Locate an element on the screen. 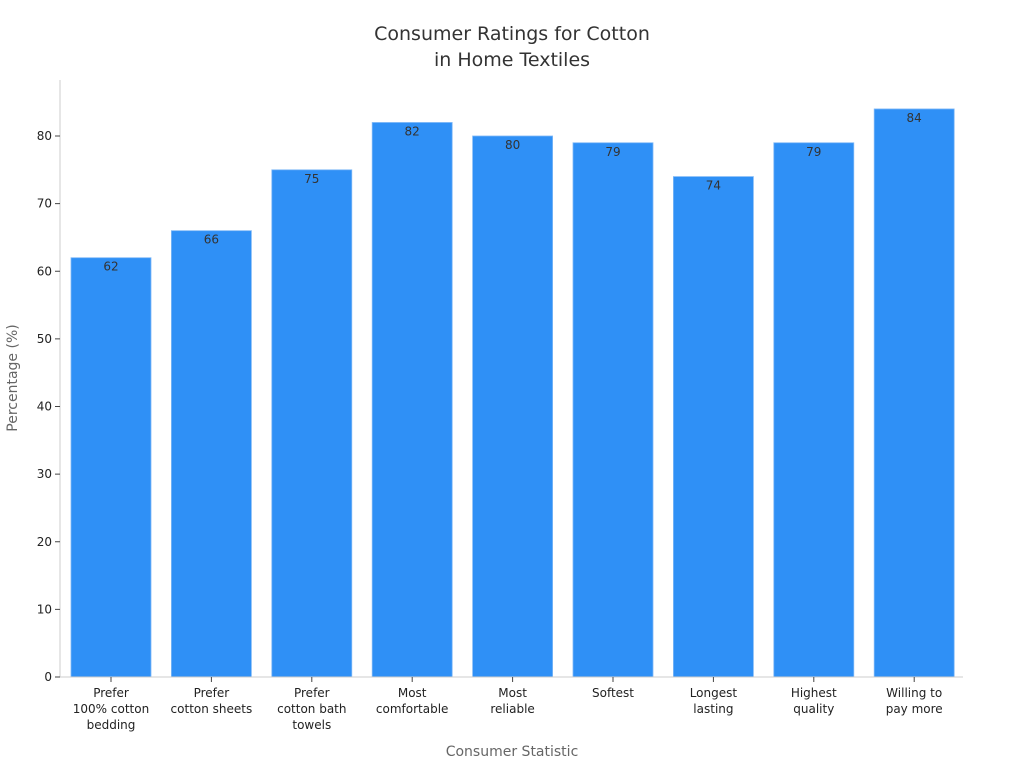 This screenshot has width=1024, height=768. x-tick-label: cotton sheets is located at coordinates (212, 709).